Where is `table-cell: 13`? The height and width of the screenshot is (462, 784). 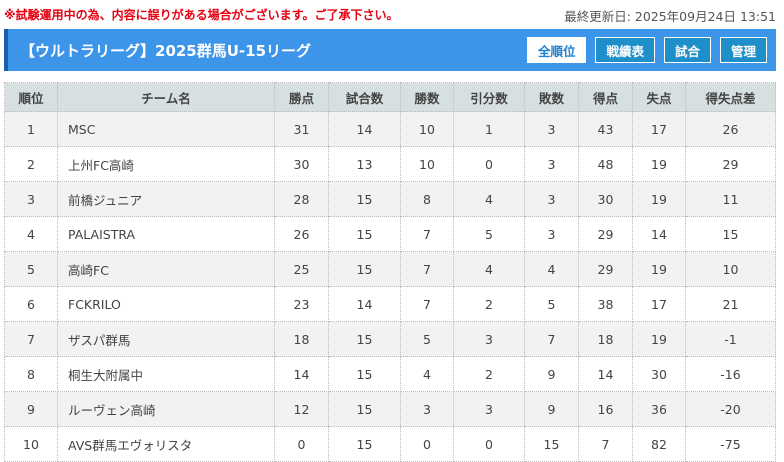
table-cell: 13 is located at coordinates (364, 164).